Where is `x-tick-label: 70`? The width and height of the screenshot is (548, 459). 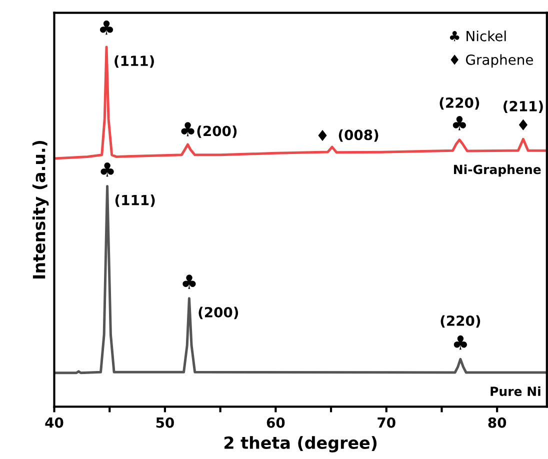
x-tick-label: 70 is located at coordinates (387, 422).